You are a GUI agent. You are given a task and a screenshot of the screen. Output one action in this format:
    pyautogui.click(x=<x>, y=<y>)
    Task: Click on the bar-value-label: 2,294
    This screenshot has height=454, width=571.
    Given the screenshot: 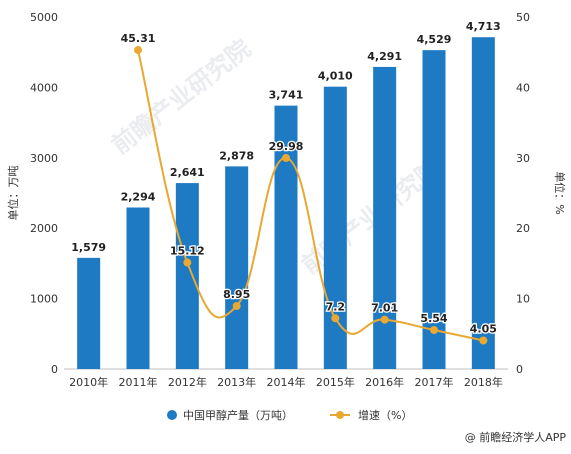 What is the action you would take?
    pyautogui.click(x=138, y=197)
    